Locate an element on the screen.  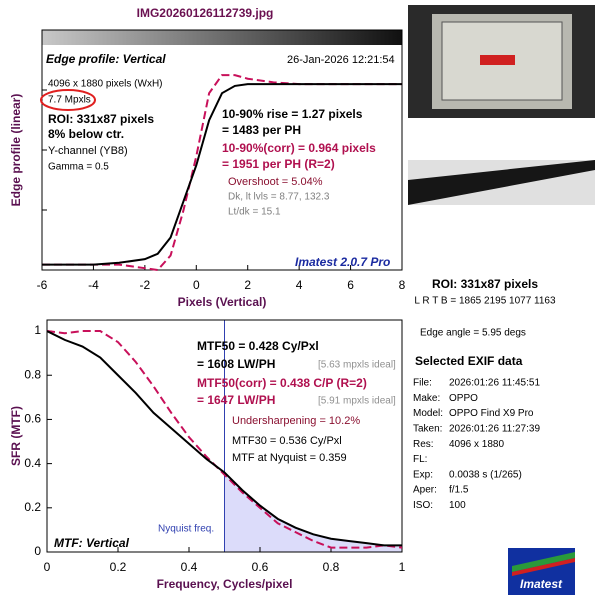
chart-title: MTF: Vertical is located at coordinates (92, 543).